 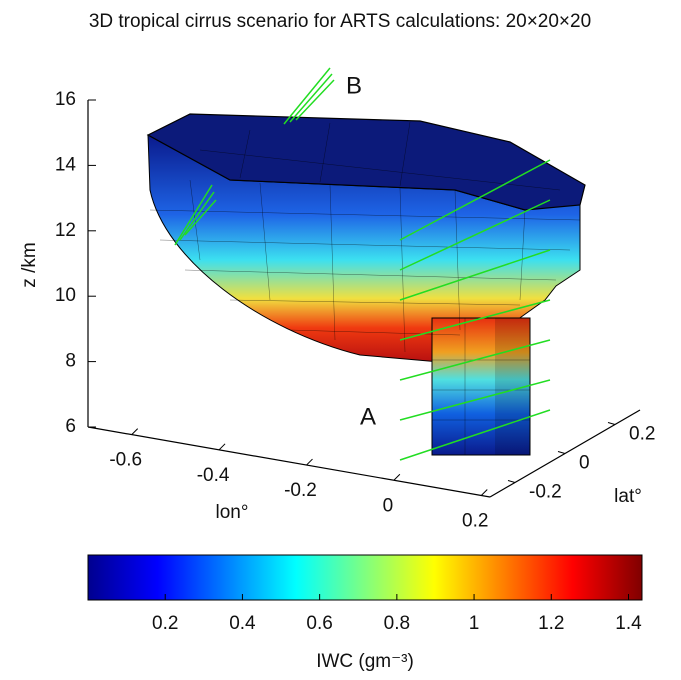 I want to click on x-label: lon°, so click(x=232, y=512).